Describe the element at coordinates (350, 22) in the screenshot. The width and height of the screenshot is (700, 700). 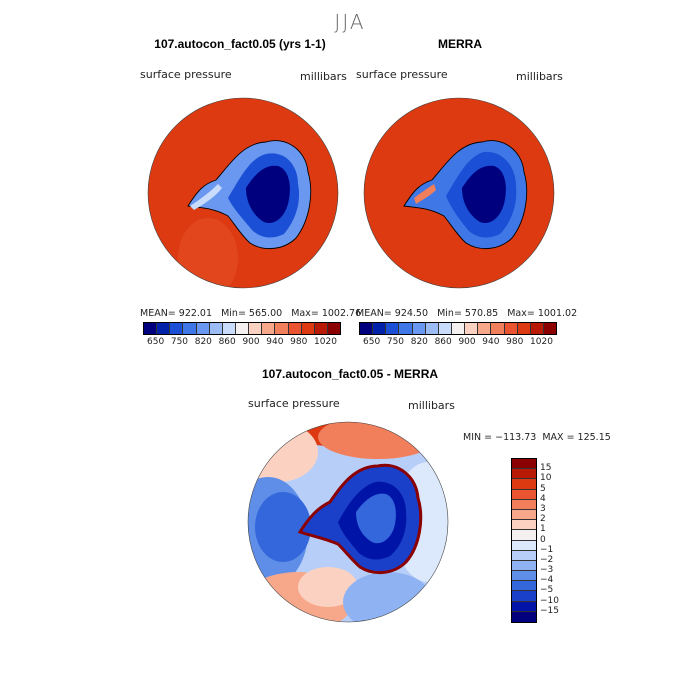
I see `season-title: JJA` at that location.